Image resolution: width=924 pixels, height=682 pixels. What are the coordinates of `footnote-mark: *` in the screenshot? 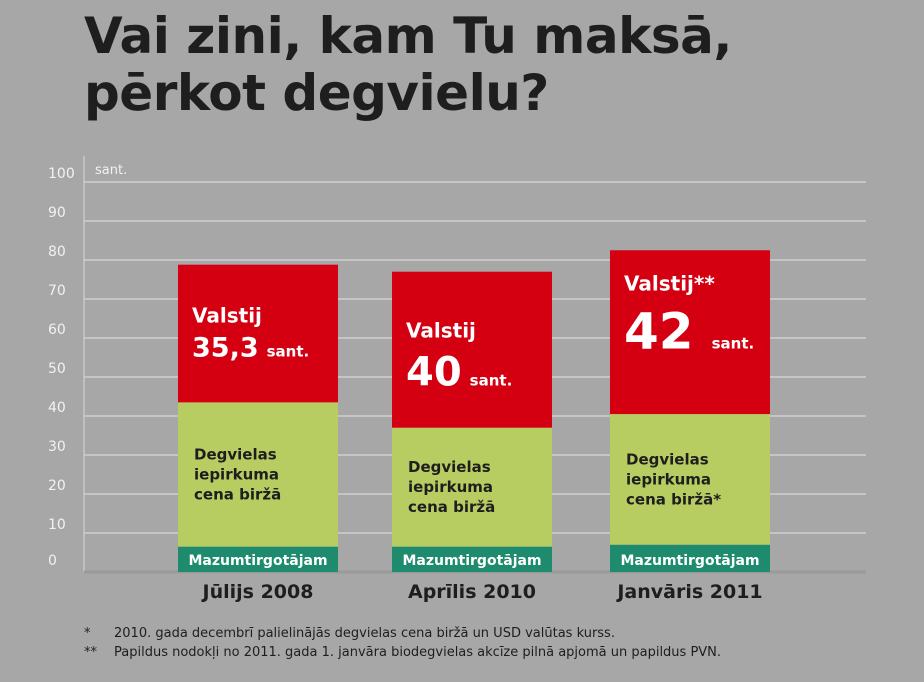 It's located at (87, 633).